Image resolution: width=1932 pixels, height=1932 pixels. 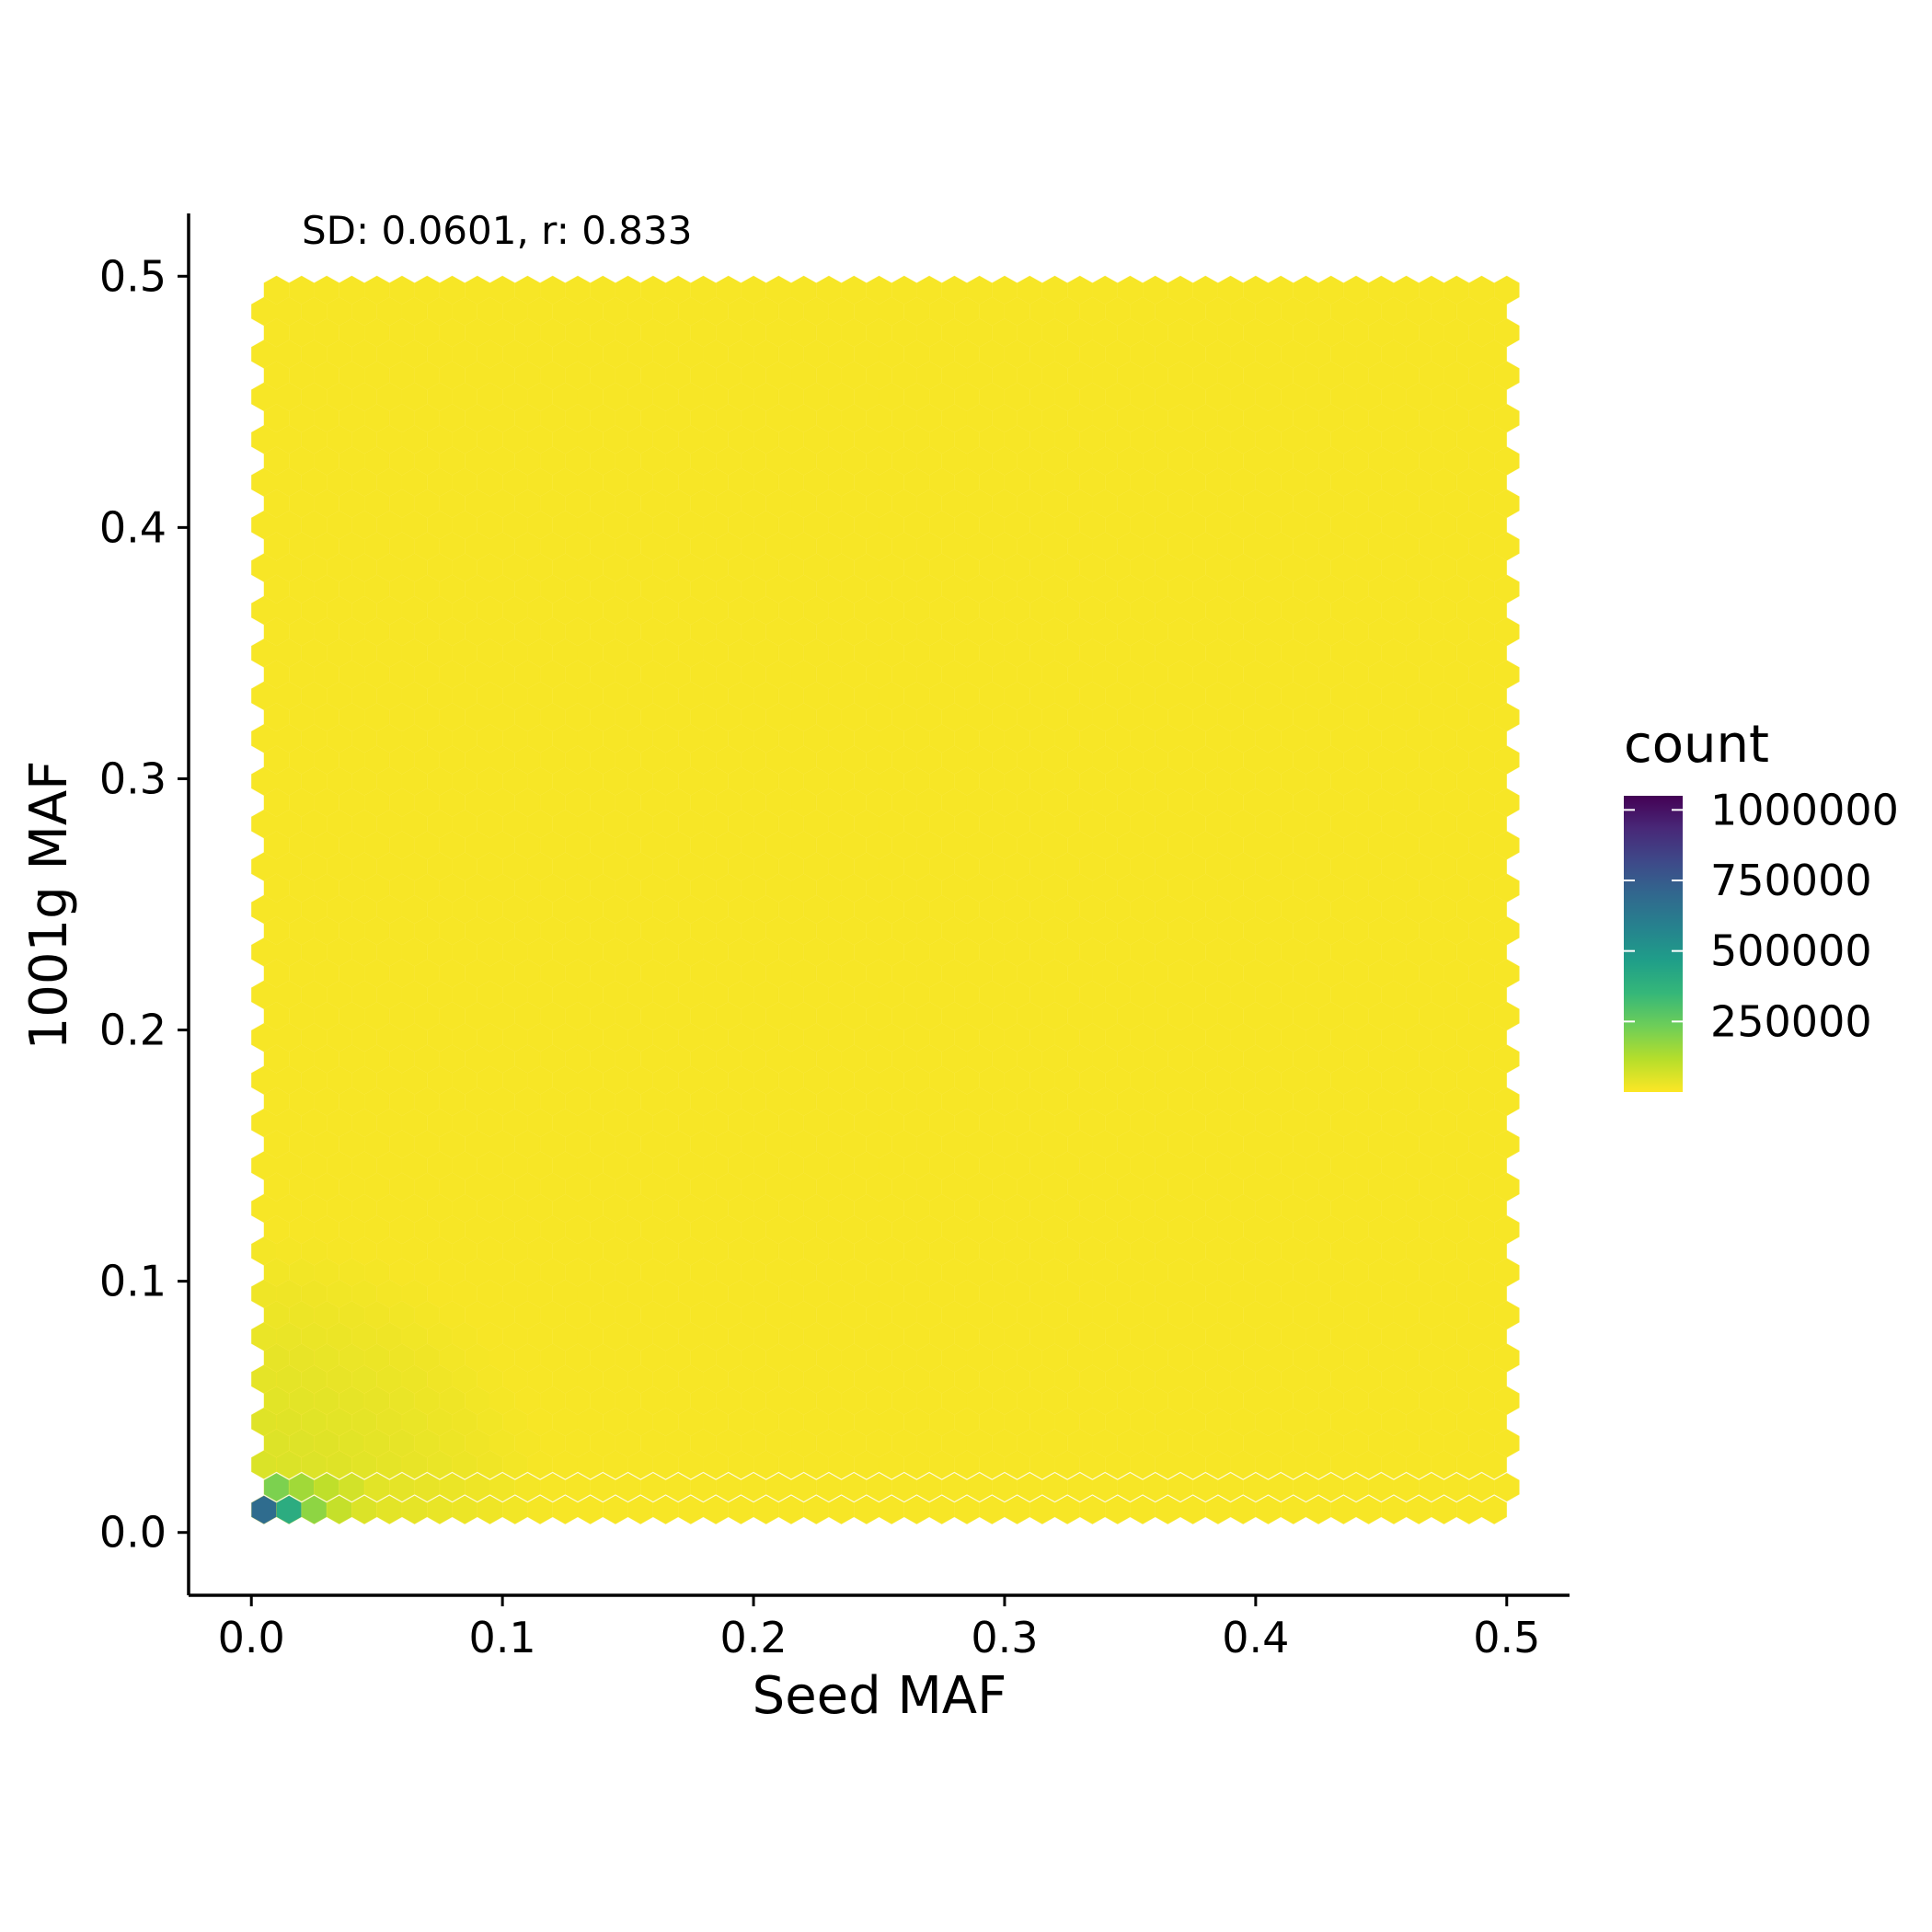 What do you see at coordinates (133, 276) in the screenshot?
I see `y-tick-label: 0.5` at bounding box center [133, 276].